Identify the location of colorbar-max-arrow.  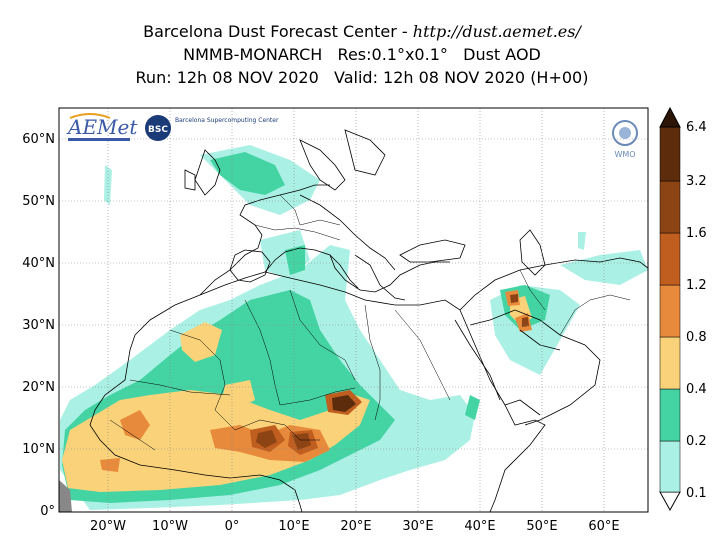
(670, 117).